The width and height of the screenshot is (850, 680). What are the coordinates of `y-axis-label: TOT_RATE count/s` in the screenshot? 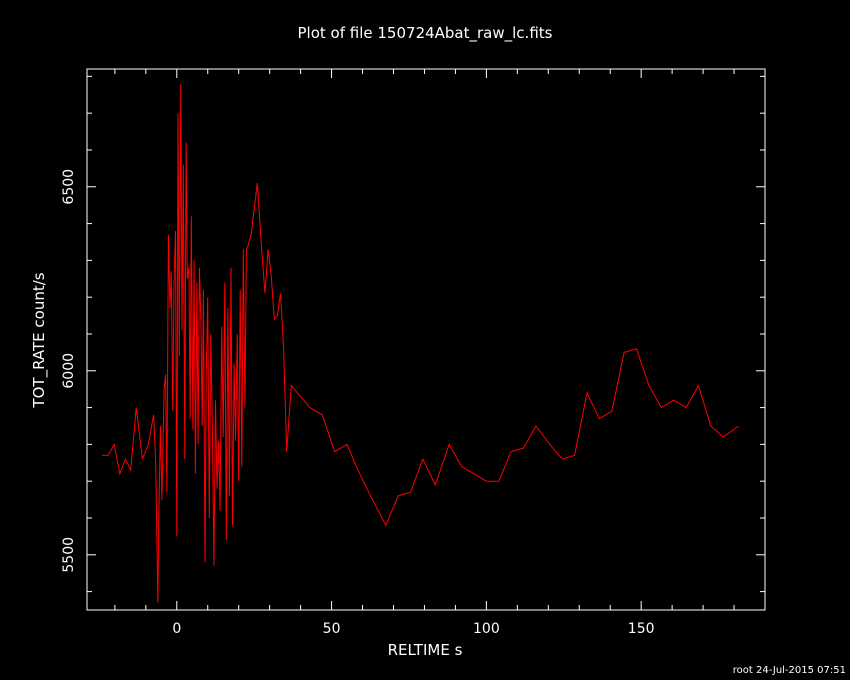 It's located at (39, 340).